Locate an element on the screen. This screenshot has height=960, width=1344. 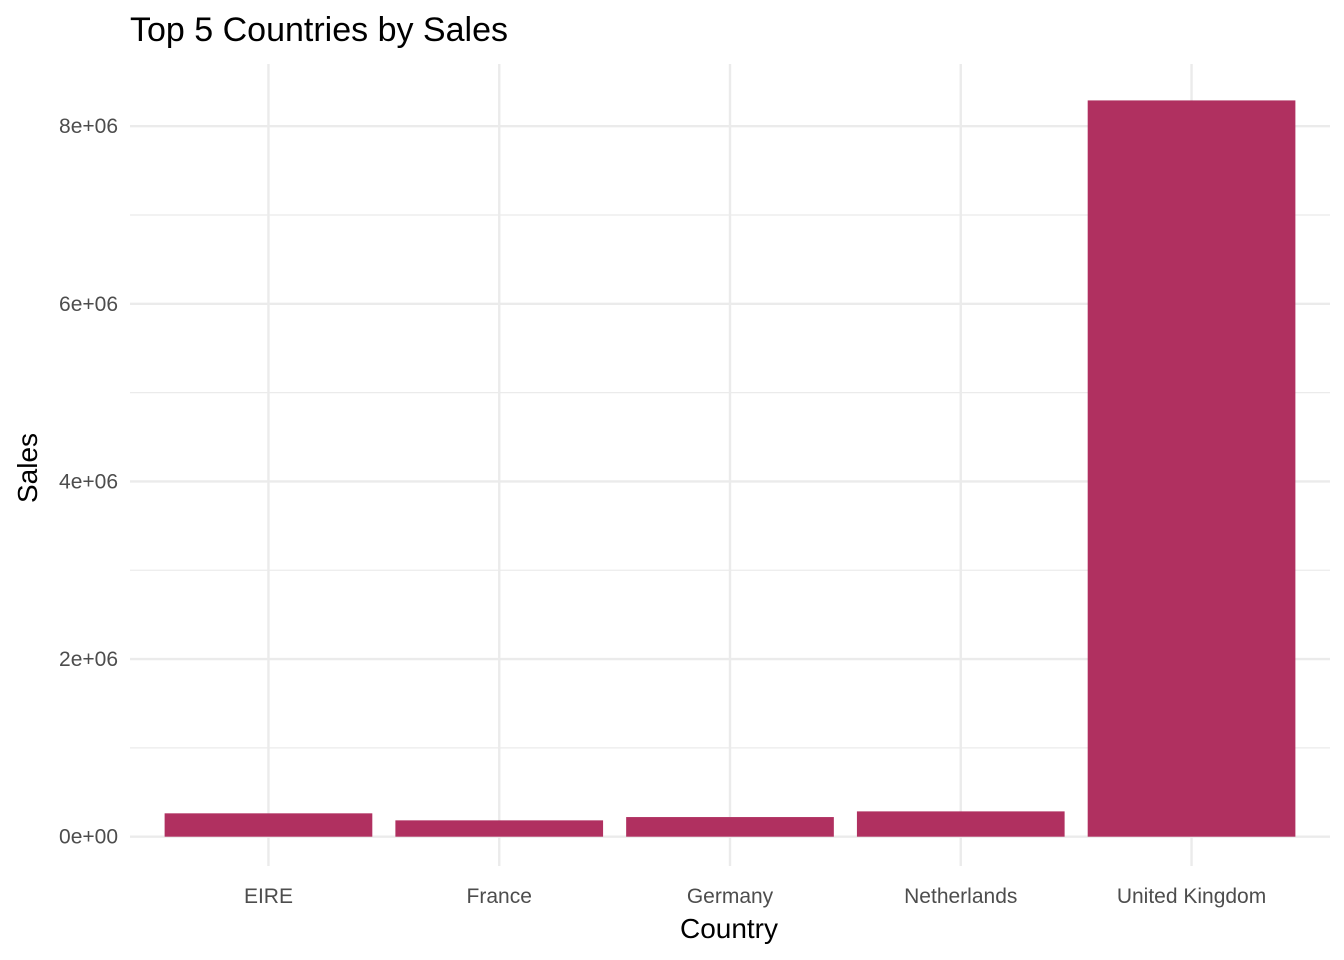
x-tick-label: Germany is located at coordinates (730, 896).